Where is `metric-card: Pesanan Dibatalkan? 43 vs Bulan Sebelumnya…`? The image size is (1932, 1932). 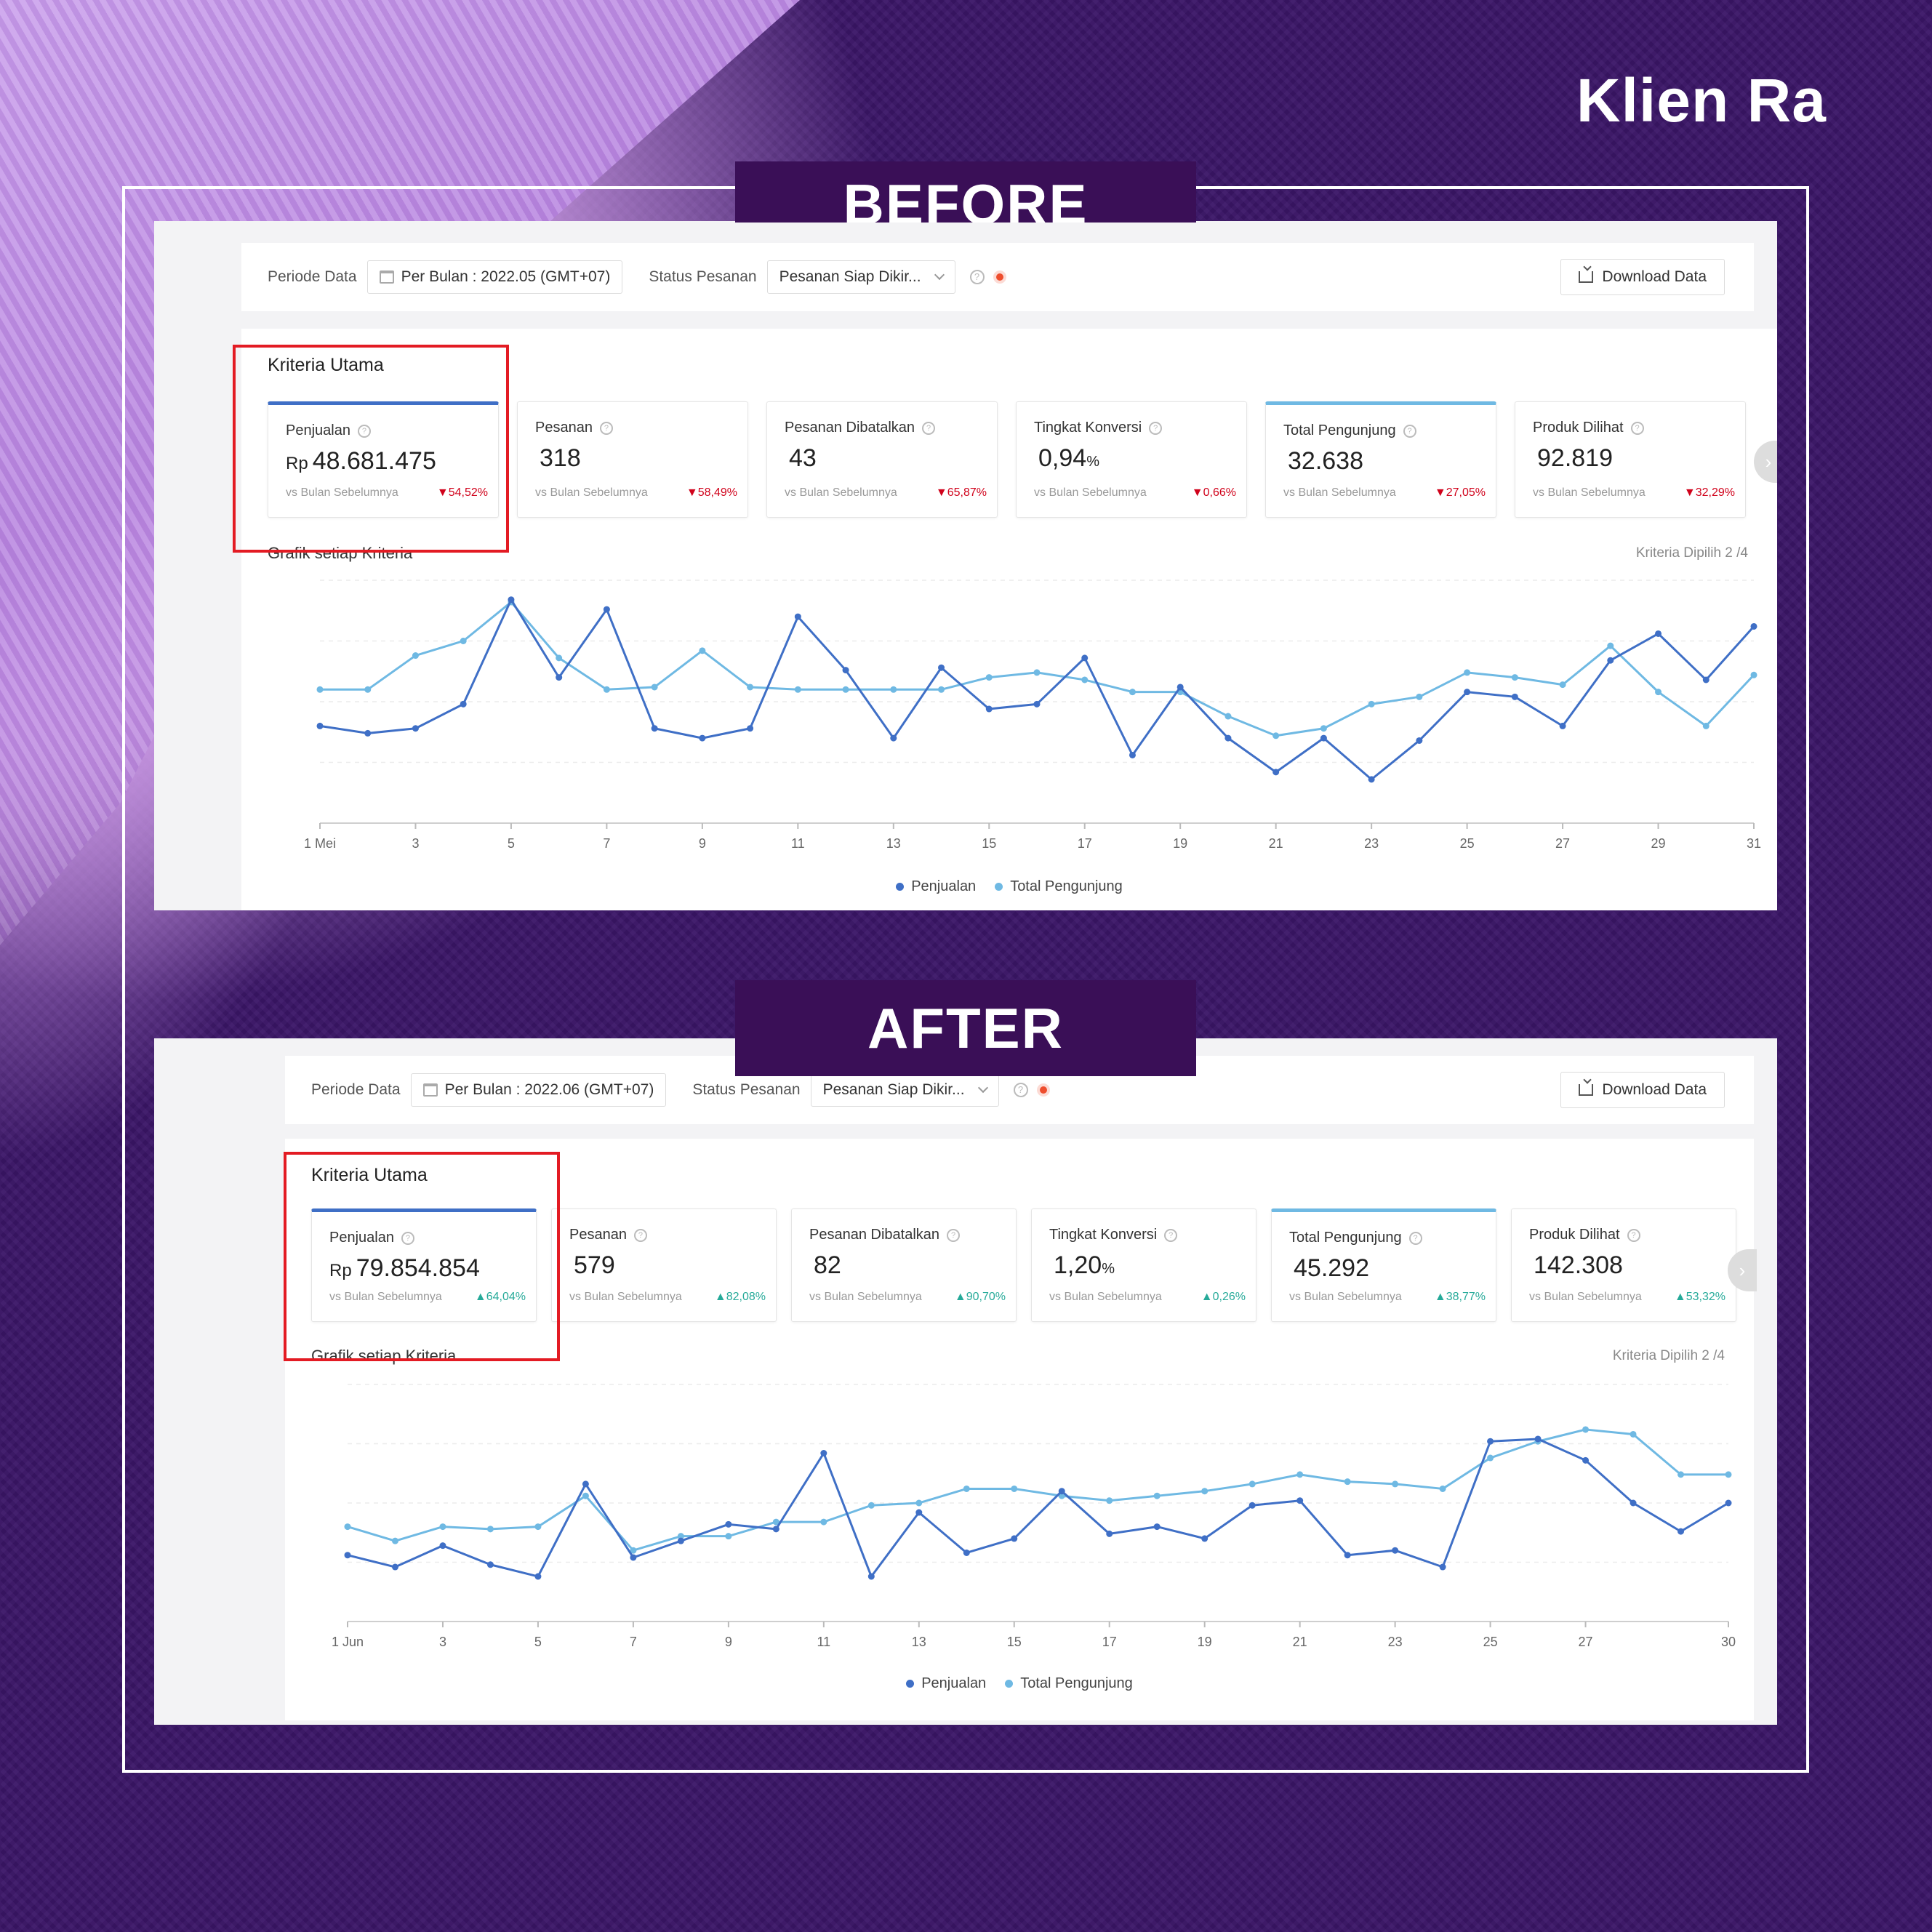 metric-card: Pesanan Dibatalkan? 43 vs Bulan Sebelumnya… is located at coordinates (882, 459).